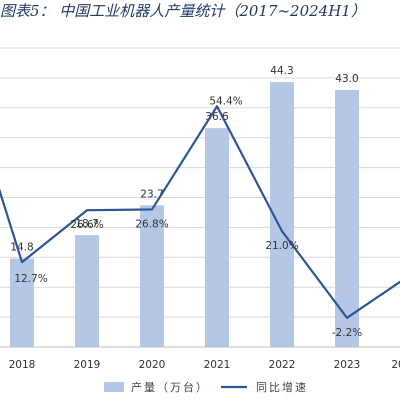  I want to click on legend-swatch-bar, so click(114, 387).